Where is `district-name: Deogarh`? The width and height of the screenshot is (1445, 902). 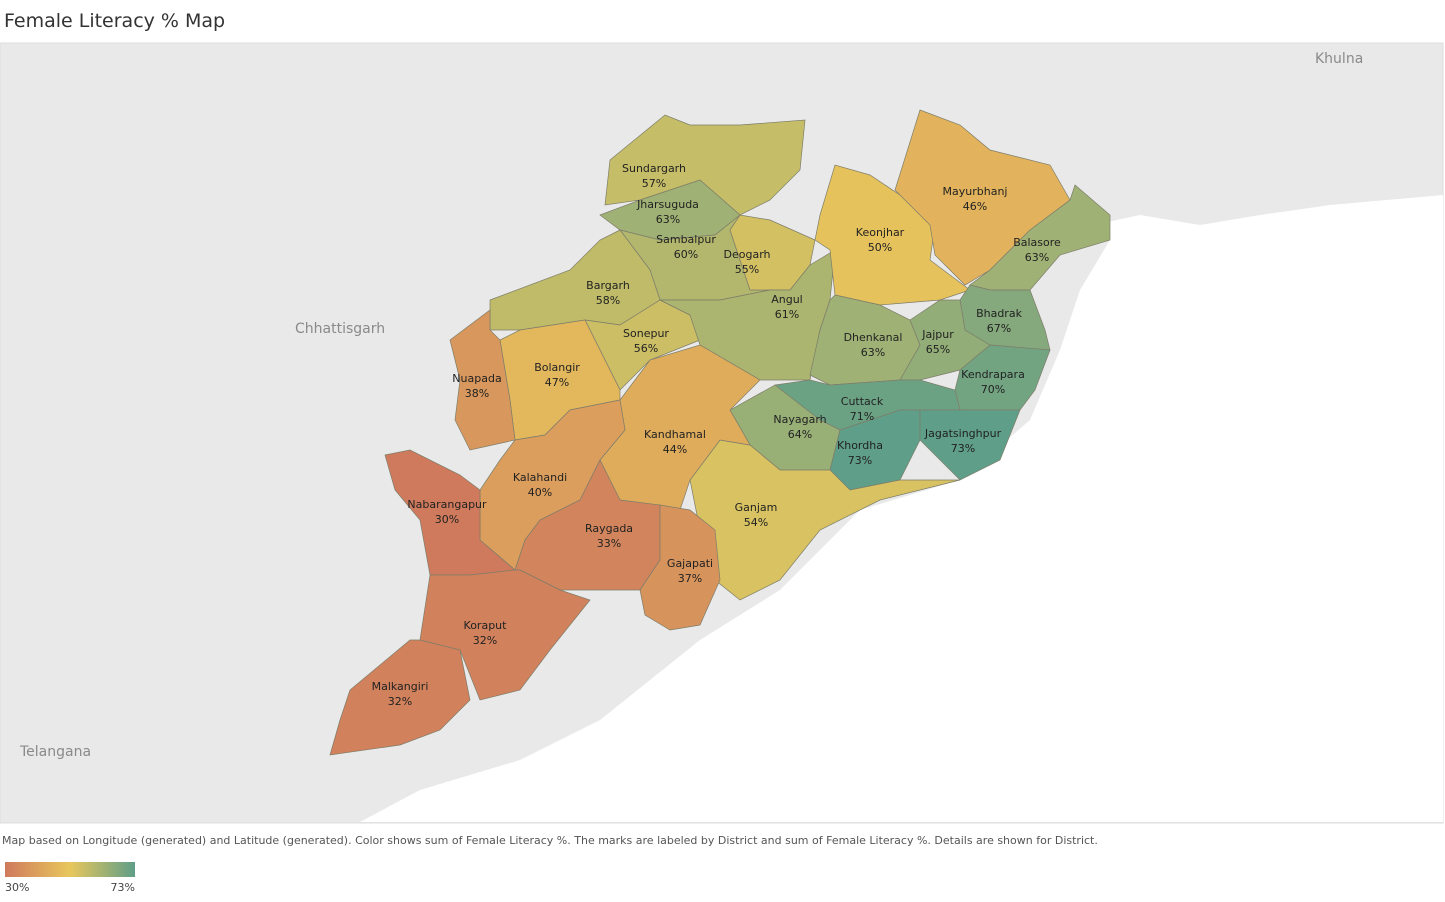
district-name: Deogarh is located at coordinates (747, 254).